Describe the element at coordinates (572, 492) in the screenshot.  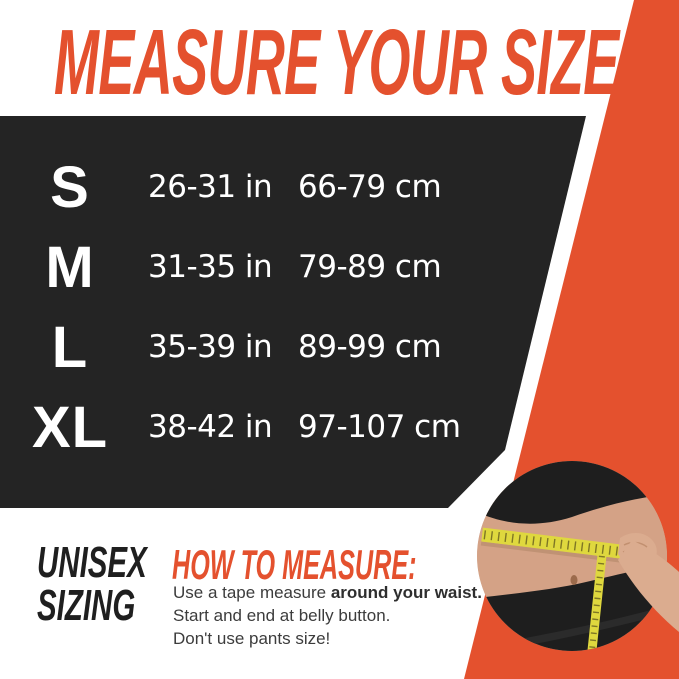
I see `photo-top-garment` at that location.